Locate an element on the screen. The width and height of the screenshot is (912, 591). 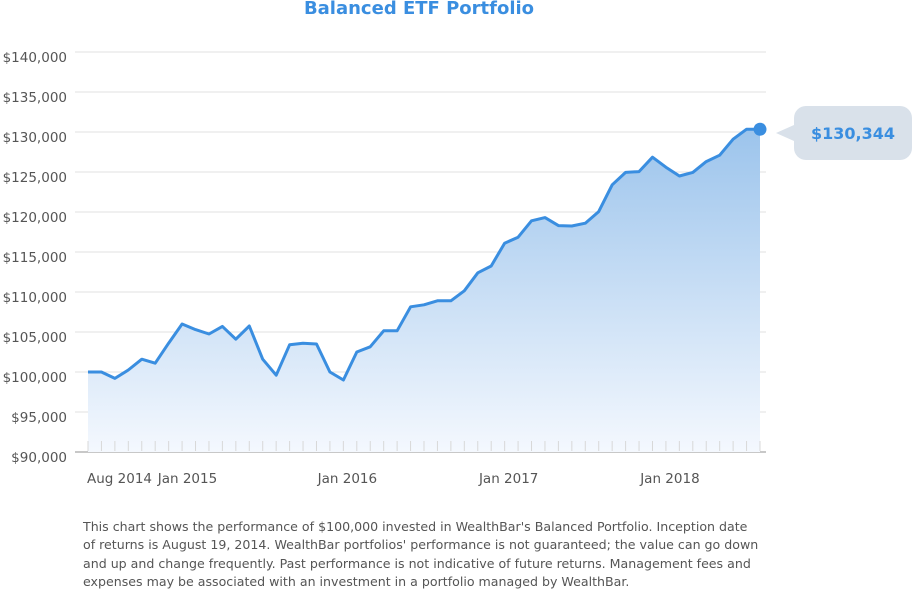
x-tick-label: Jan 2017 is located at coordinates (508, 479).